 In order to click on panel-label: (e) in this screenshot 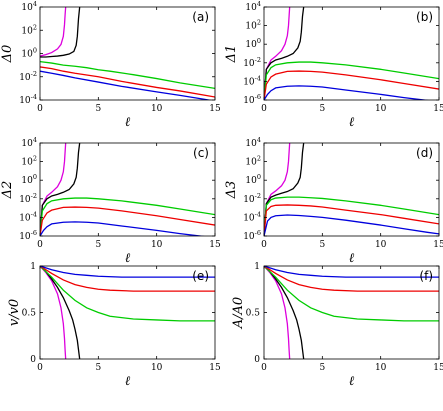, I will do `click(200, 276)`.